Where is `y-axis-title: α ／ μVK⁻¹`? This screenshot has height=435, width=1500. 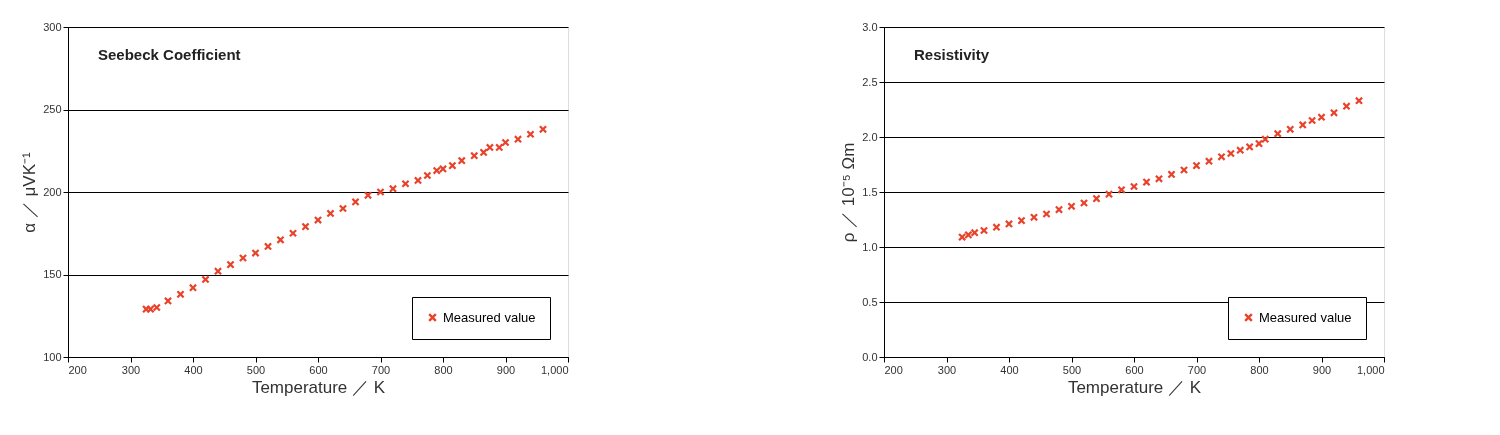
y-axis-title: α ／ μVK⁻¹ is located at coordinates (30, 192).